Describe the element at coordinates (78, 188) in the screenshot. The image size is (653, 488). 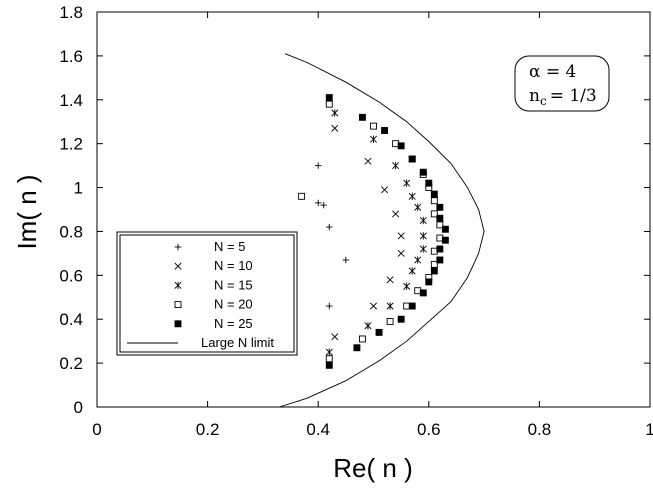
I see `y-tick-label: 1` at that location.